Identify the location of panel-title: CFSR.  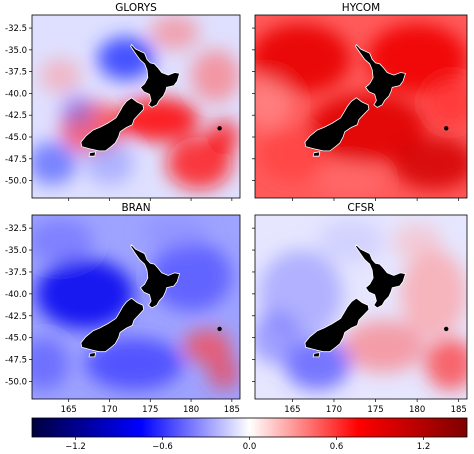
(360, 208).